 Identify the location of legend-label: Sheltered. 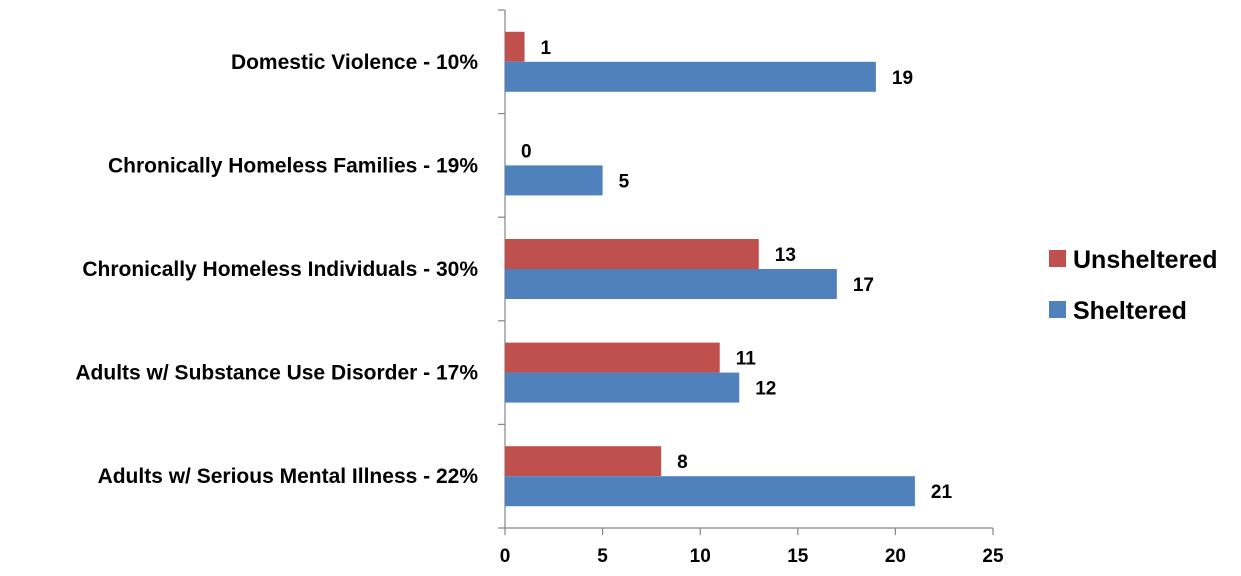
(1130, 311).